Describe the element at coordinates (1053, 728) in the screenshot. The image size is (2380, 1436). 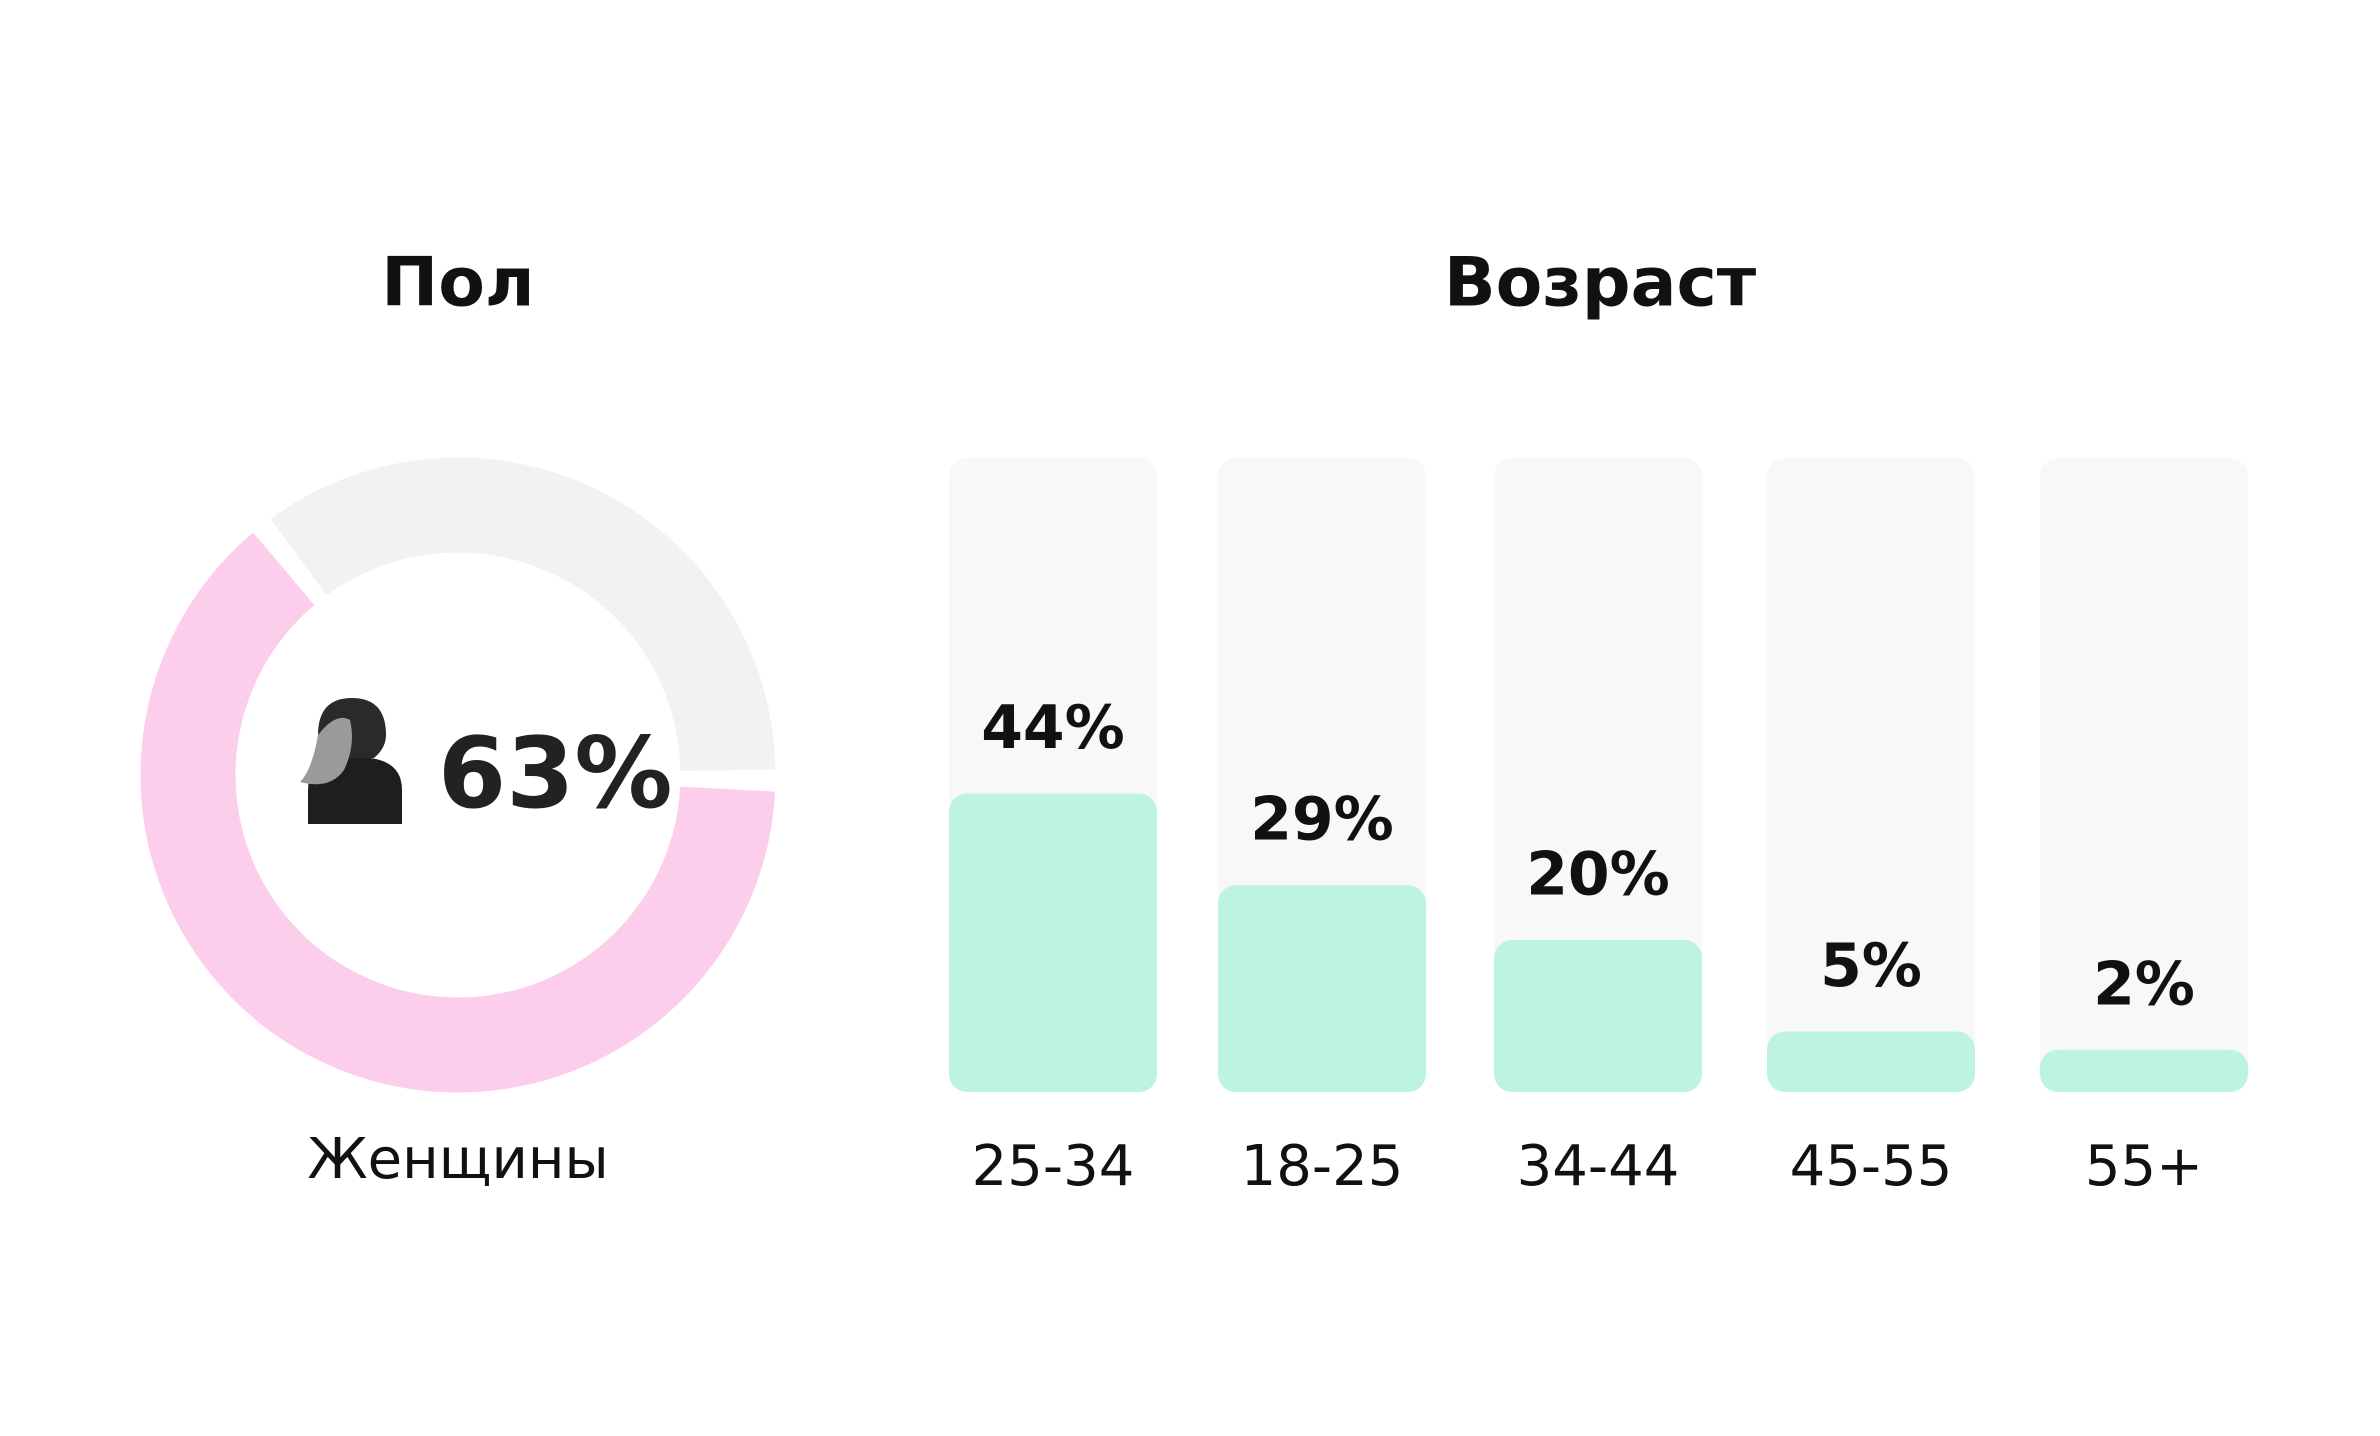
I see `value-label: 44%` at that location.